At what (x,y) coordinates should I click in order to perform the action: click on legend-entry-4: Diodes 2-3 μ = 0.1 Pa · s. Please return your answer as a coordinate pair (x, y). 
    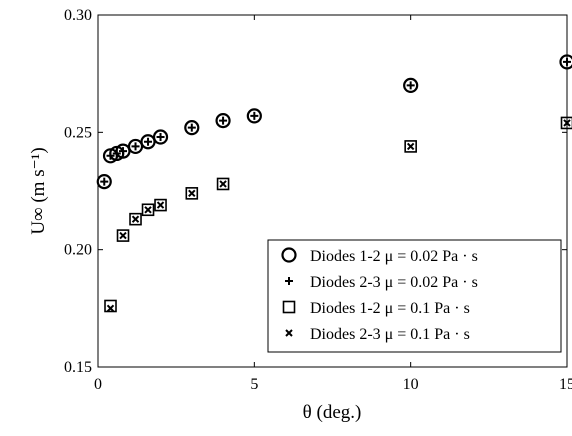
    Looking at the image, I should click on (390, 334).